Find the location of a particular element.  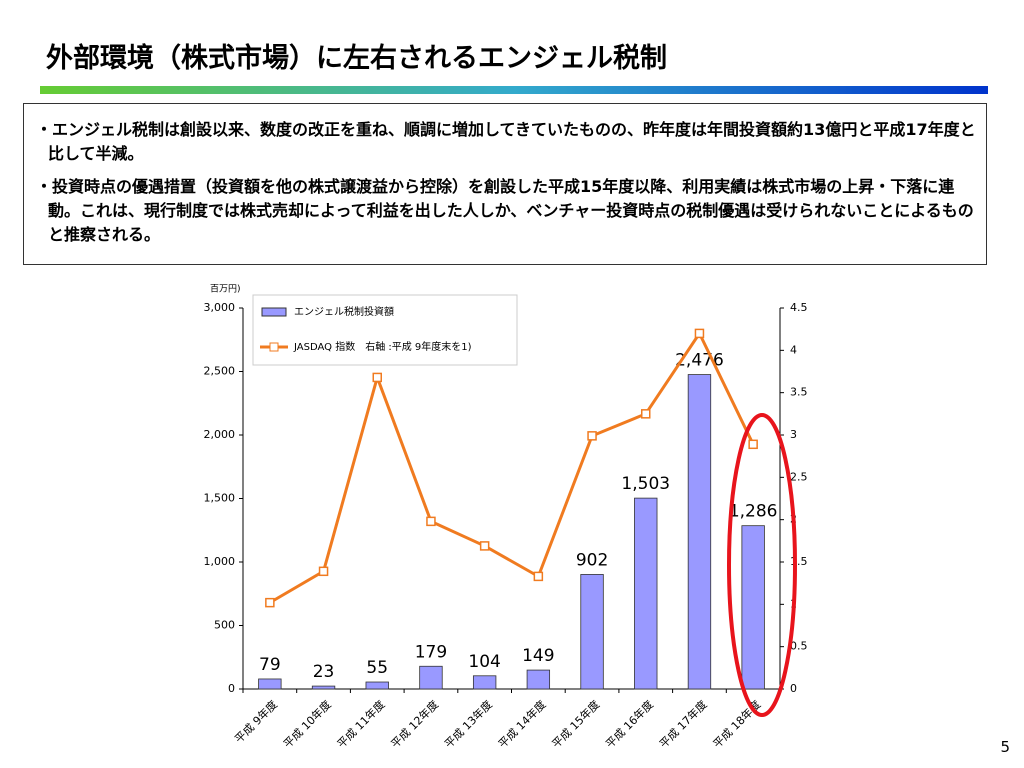

y2-tick-label: 3 is located at coordinates (793, 434).